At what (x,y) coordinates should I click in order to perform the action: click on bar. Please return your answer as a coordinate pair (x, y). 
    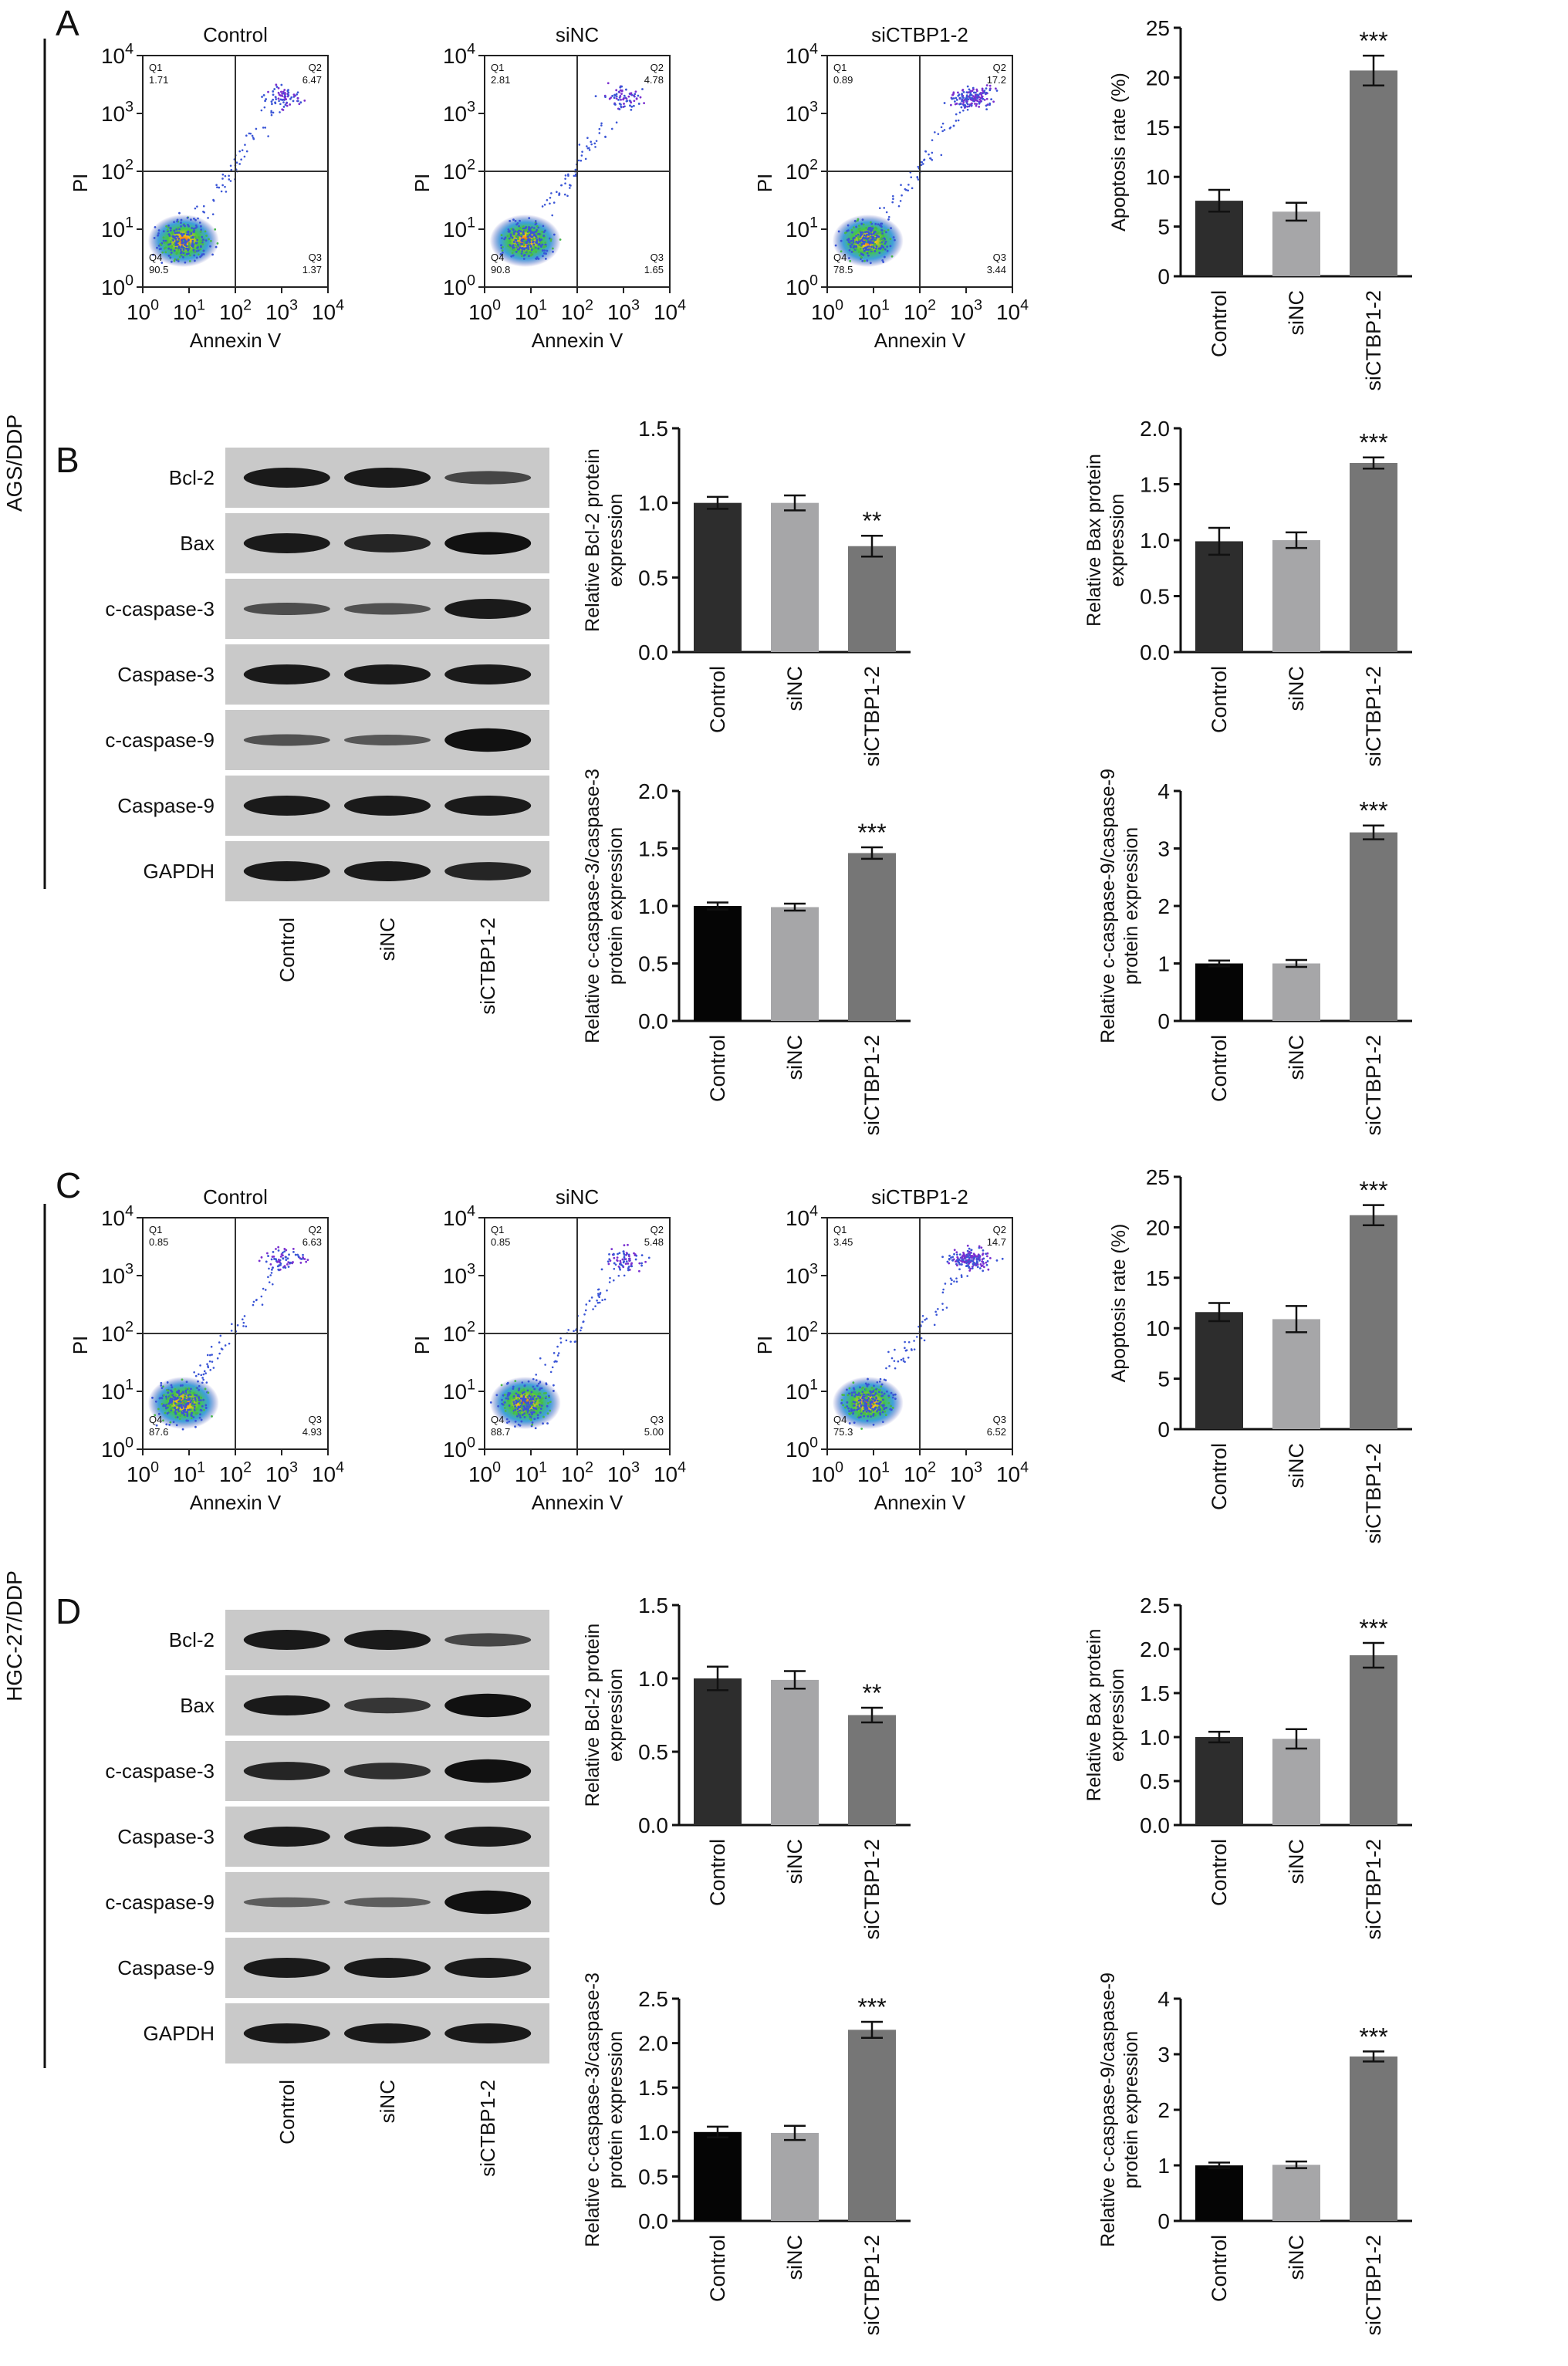
    Looking at the image, I should click on (1296, 1374).